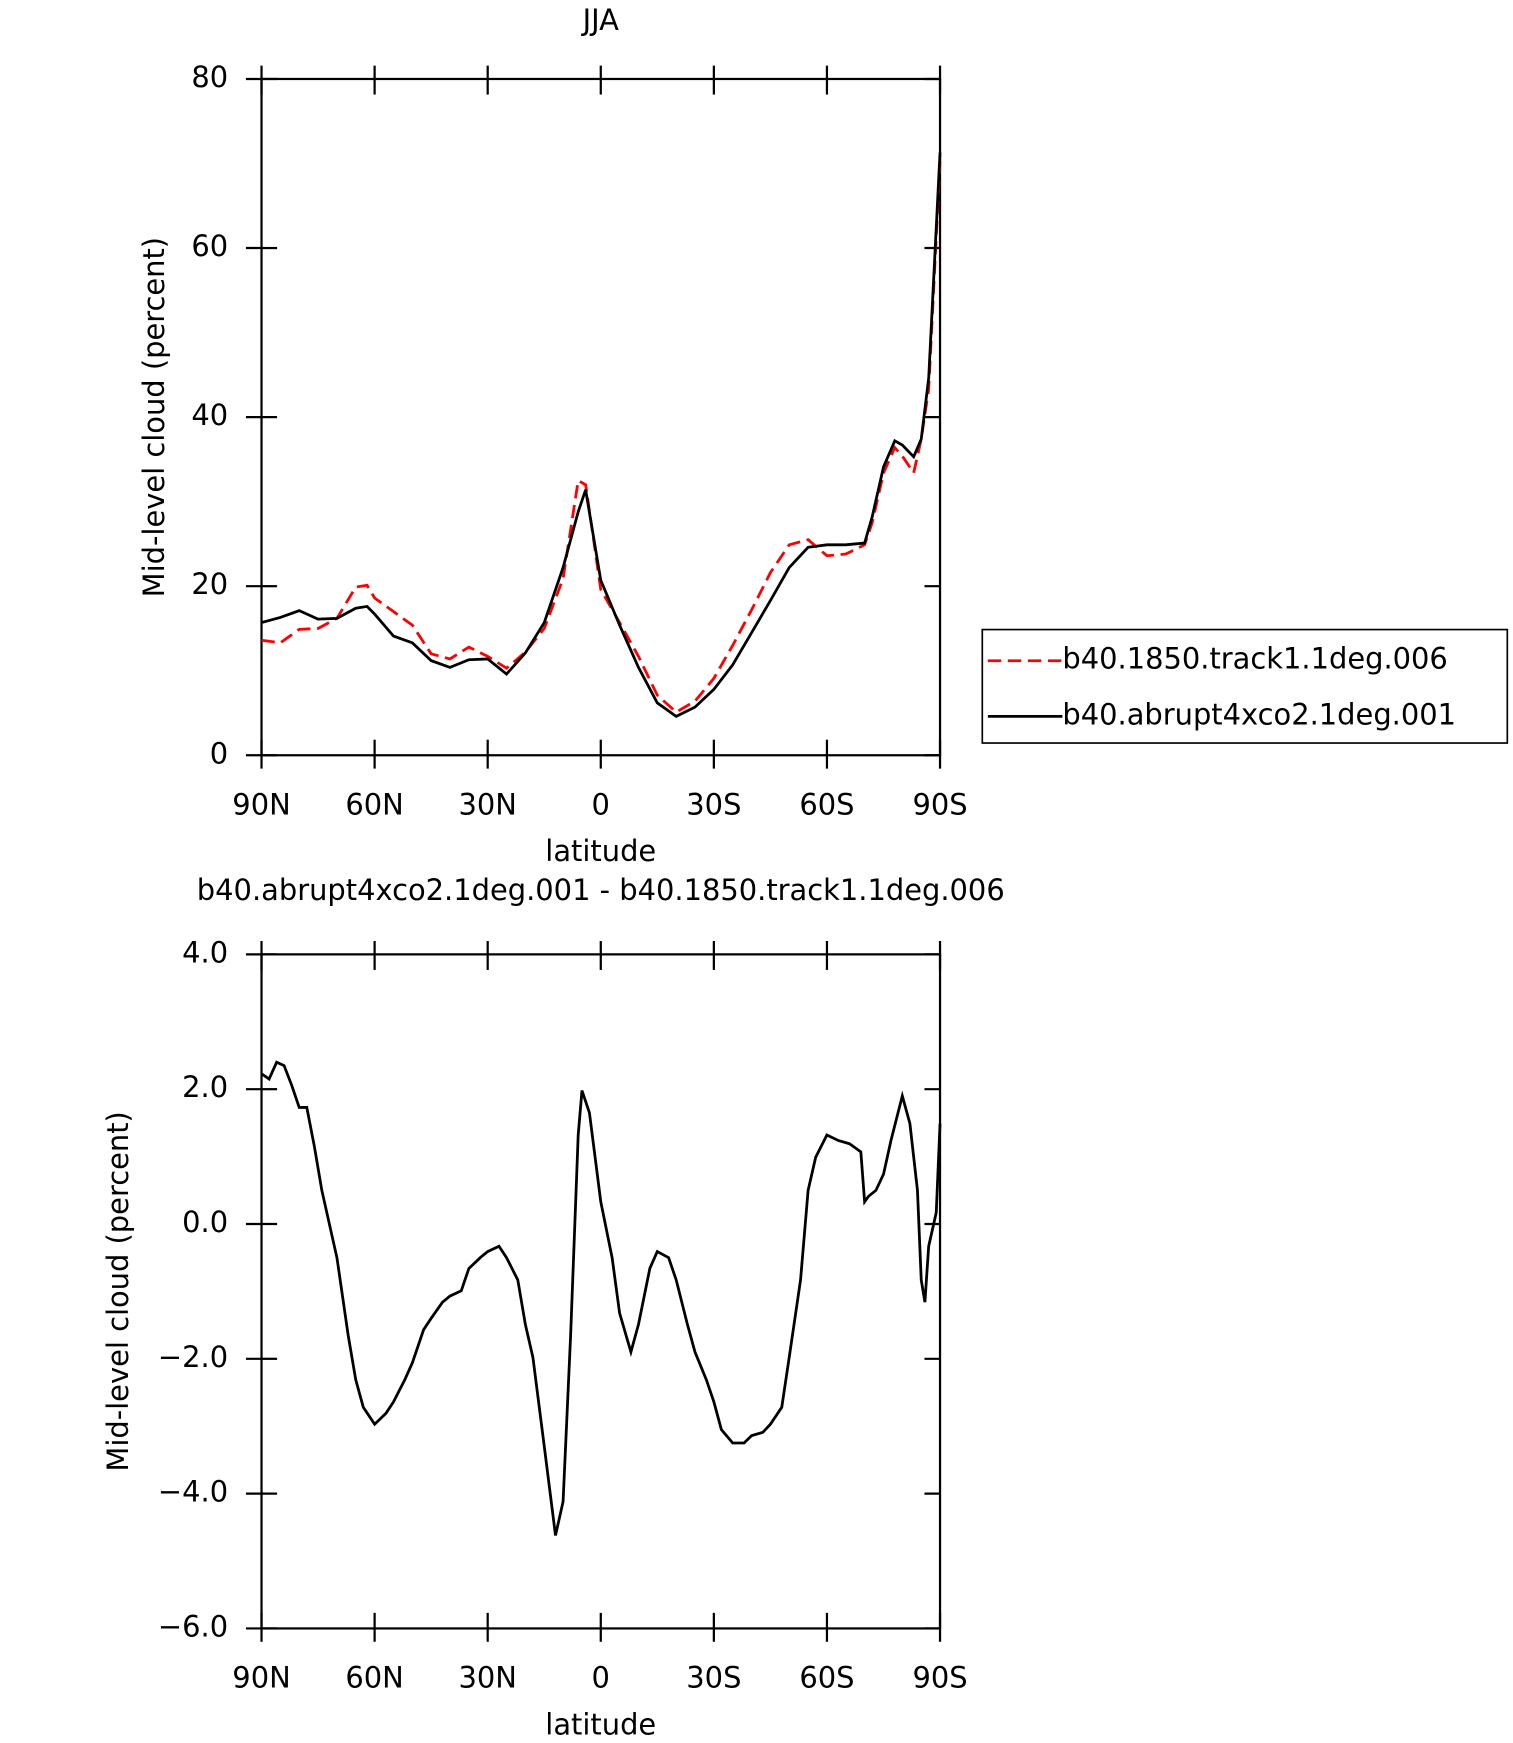 Image resolution: width=1513 pixels, height=1743 pixels. What do you see at coordinates (219, 753) in the screenshot?
I see `y-tick-label: 0` at bounding box center [219, 753].